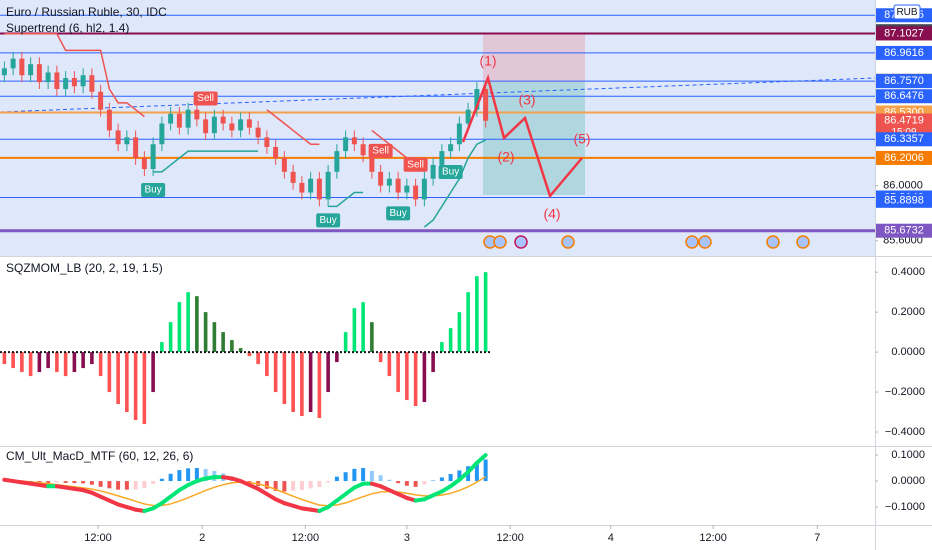  What do you see at coordinates (903, 241) in the screenshot?
I see `y-tick-label: 85.6000` at bounding box center [903, 241].